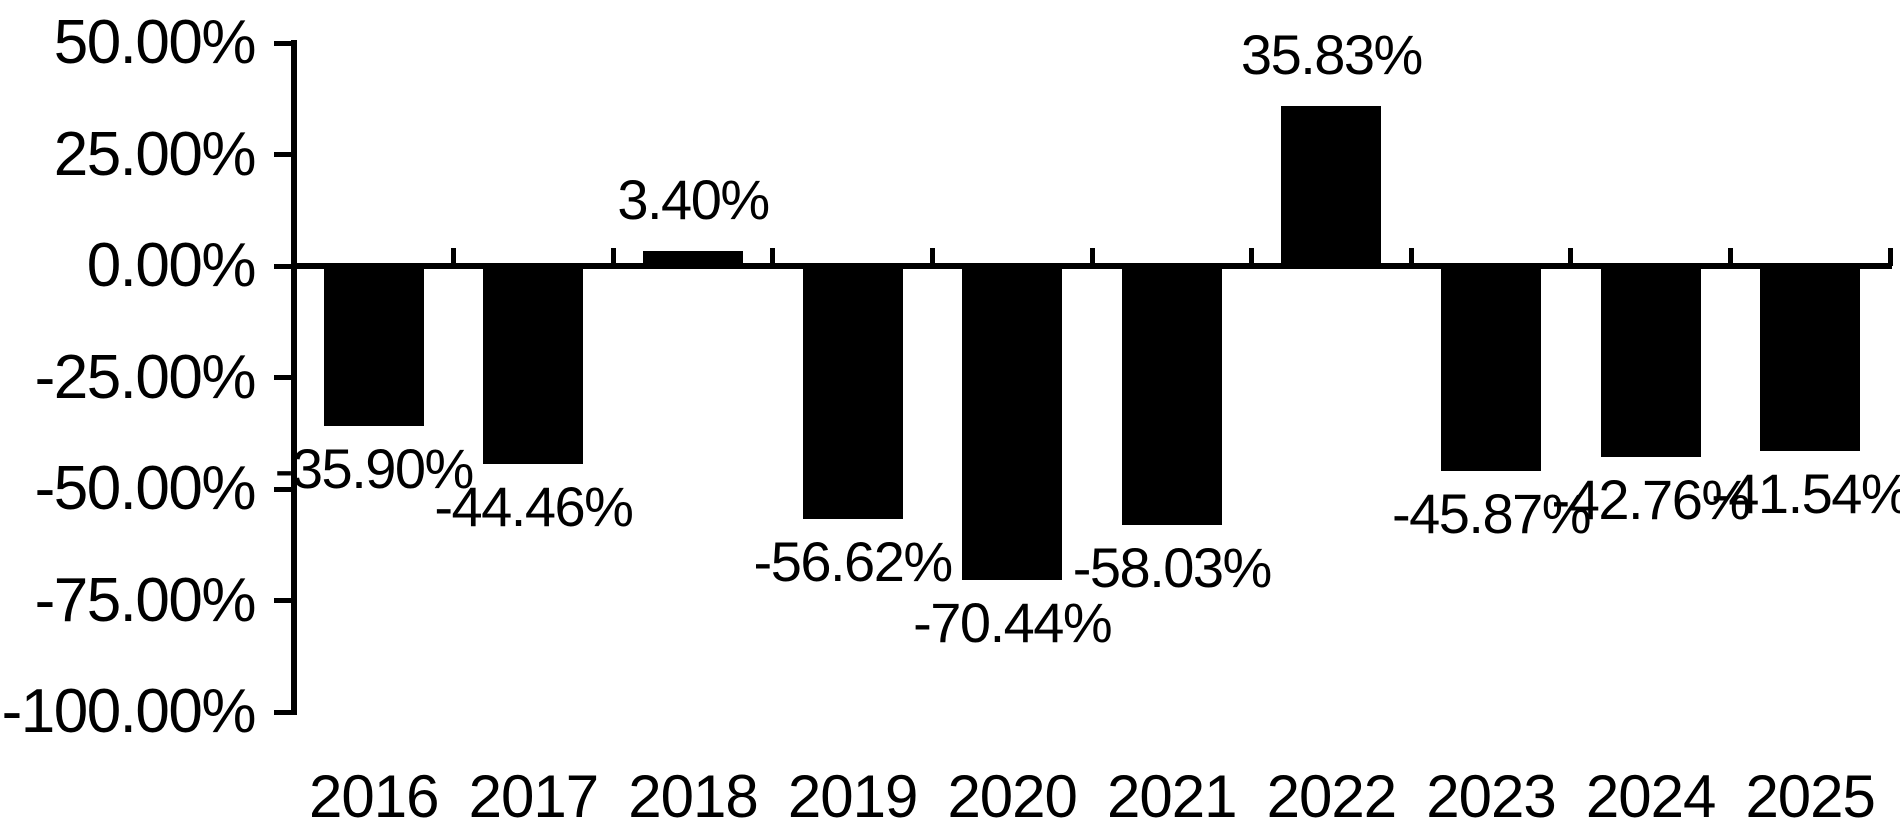  I want to click on y-axis-tick-label: 25.00%, so click(155, 154).